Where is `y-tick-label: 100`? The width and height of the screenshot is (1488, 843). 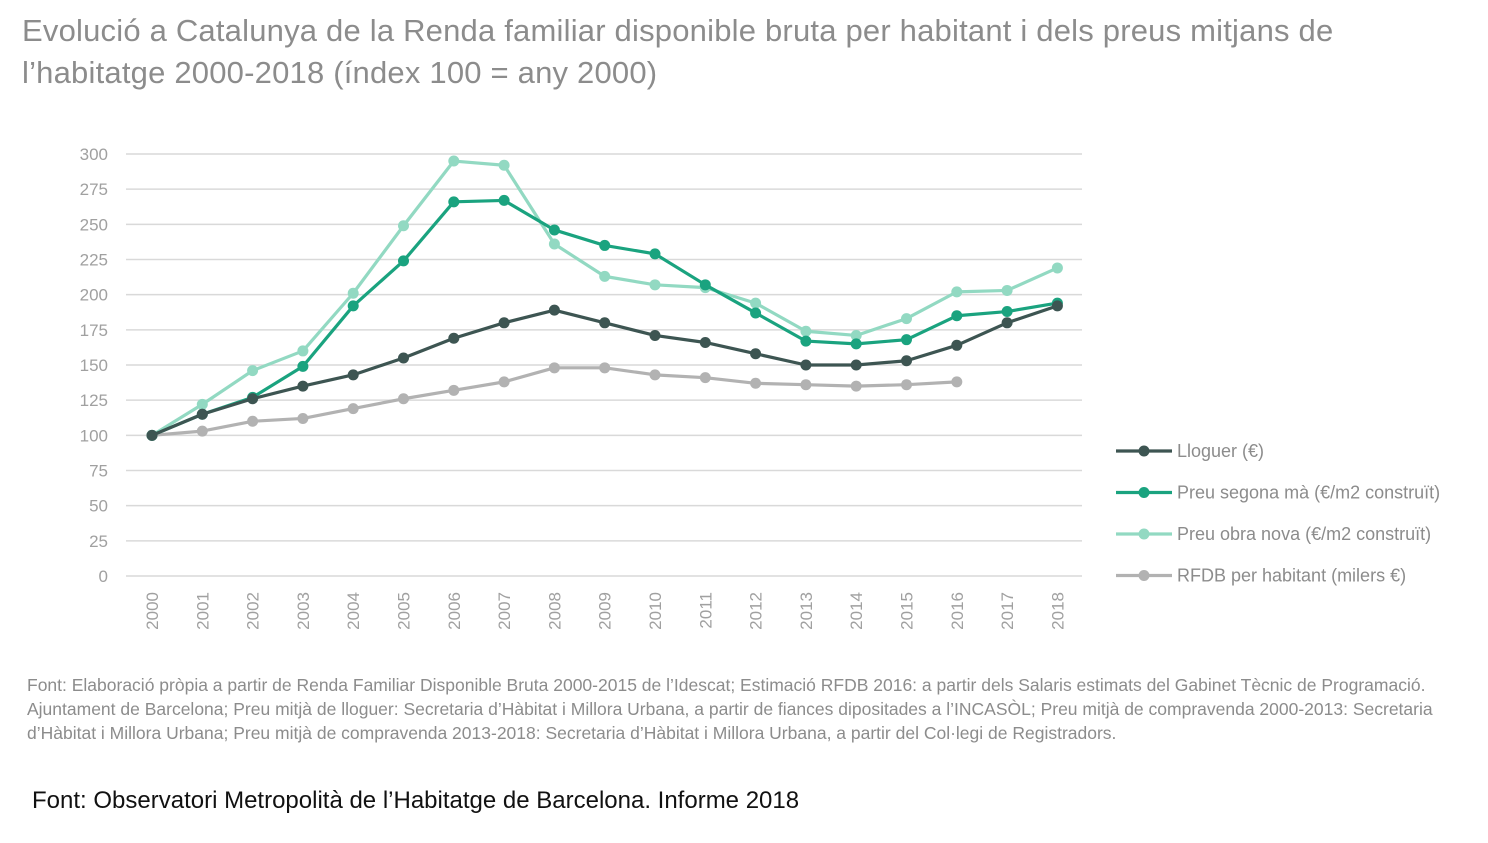
y-tick-label: 100 is located at coordinates (94, 435).